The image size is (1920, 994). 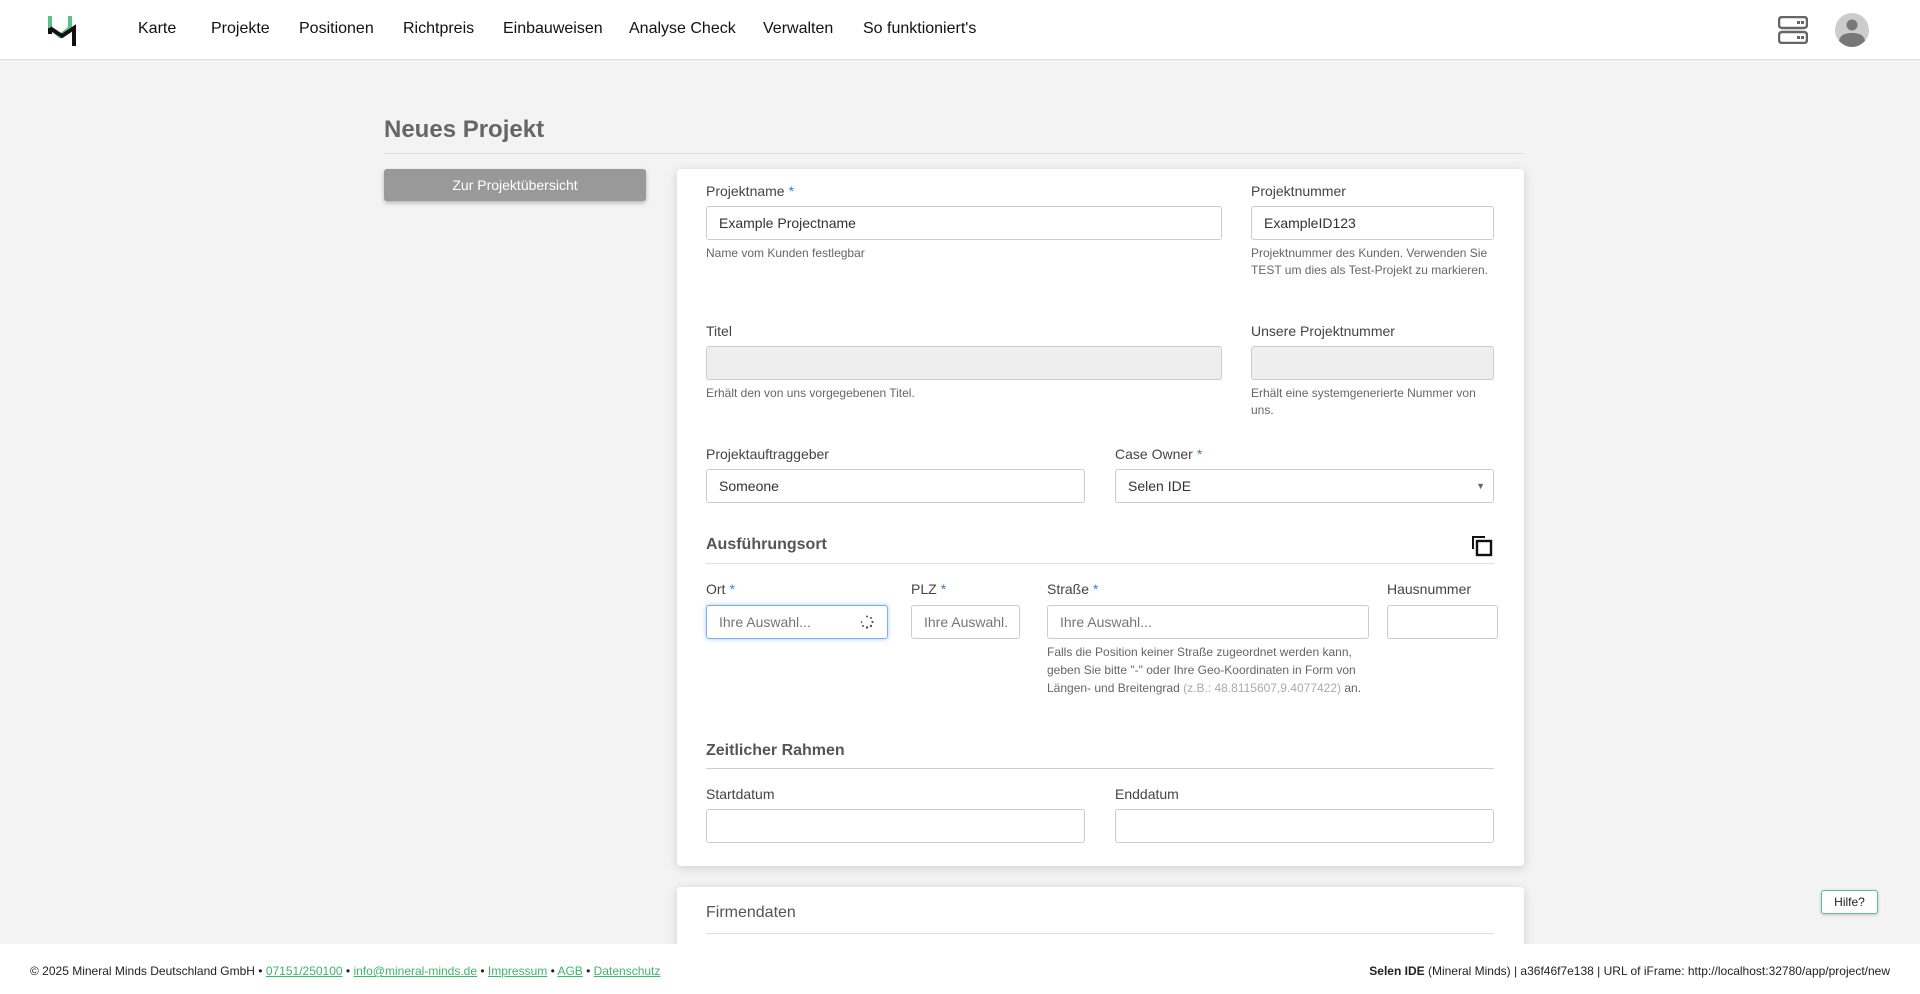 I want to click on user-avatar-icon, so click(x=1852, y=30).